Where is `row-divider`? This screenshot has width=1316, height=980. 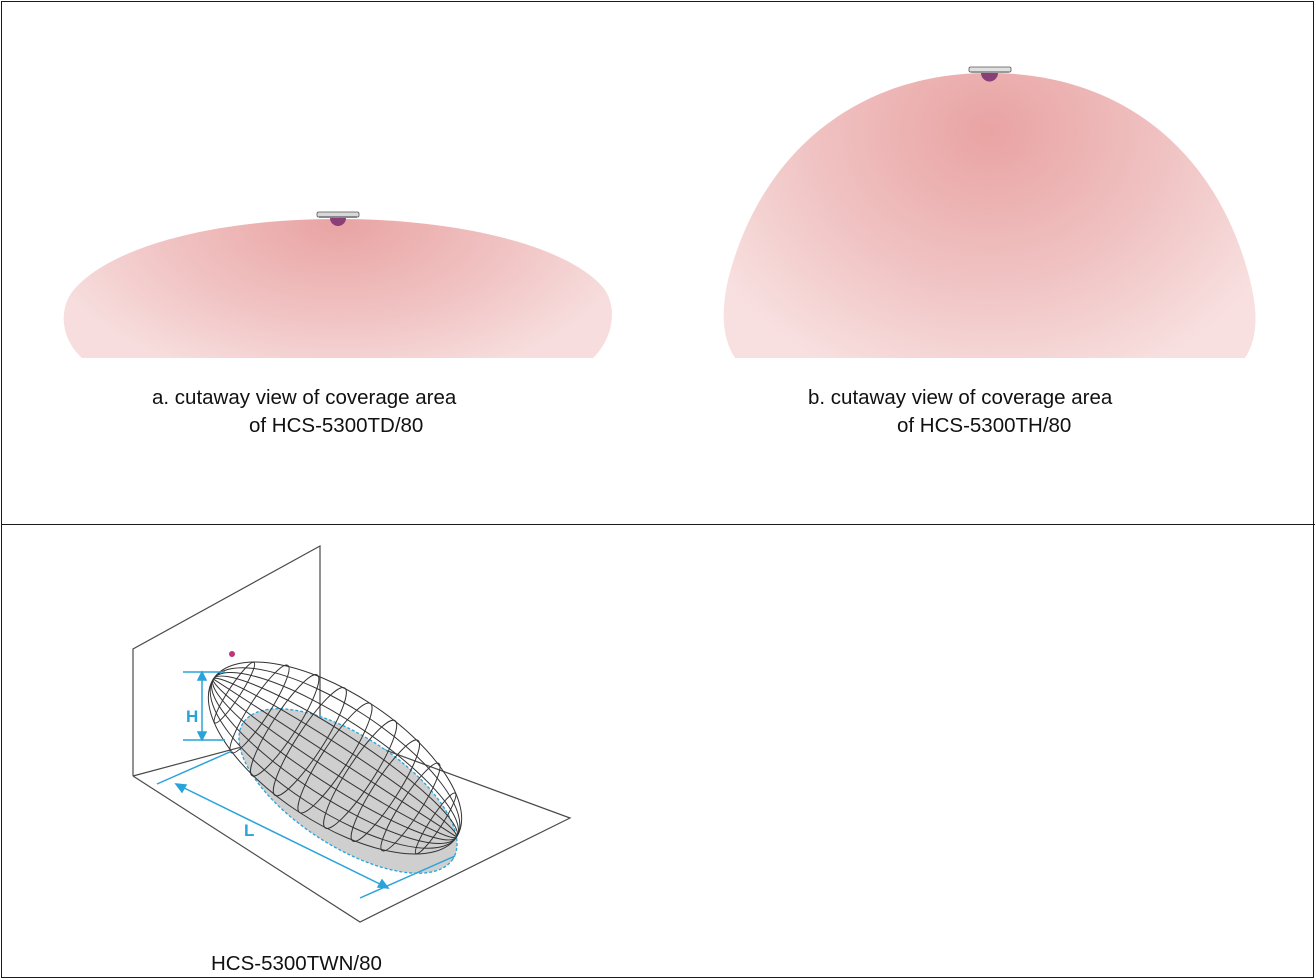
row-divider is located at coordinates (658, 524).